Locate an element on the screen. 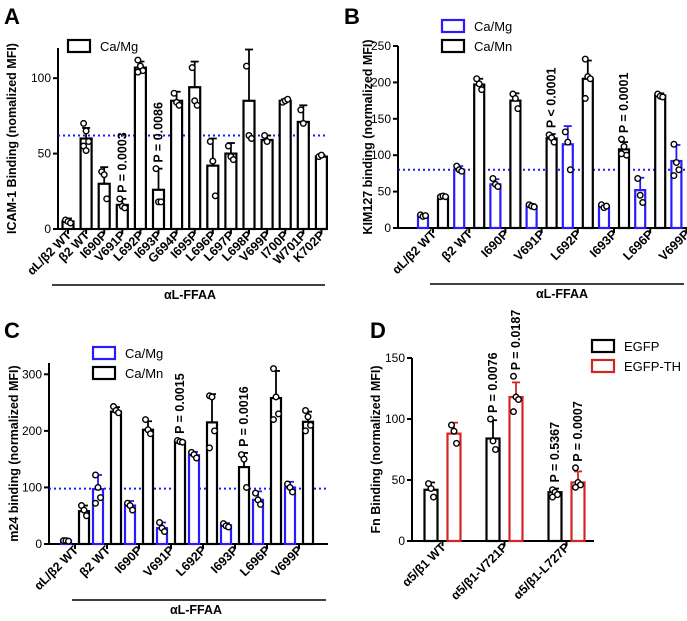 The height and width of the screenshot is (621, 687). y-axis-label: KIM127 binding (normalized MFI) is located at coordinates (368, 136).